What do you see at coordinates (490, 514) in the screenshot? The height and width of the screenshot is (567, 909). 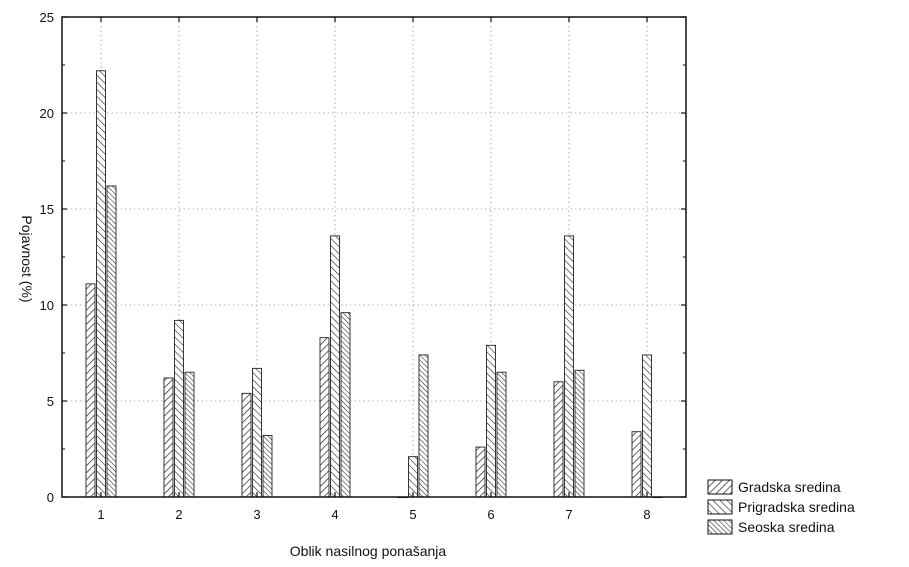 I see `x-tick-label: 6` at bounding box center [490, 514].